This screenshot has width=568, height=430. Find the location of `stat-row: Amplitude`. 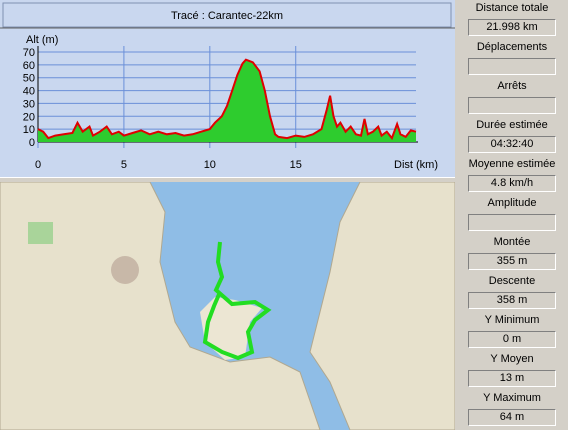

stat-row: Amplitude is located at coordinates (512, 214).